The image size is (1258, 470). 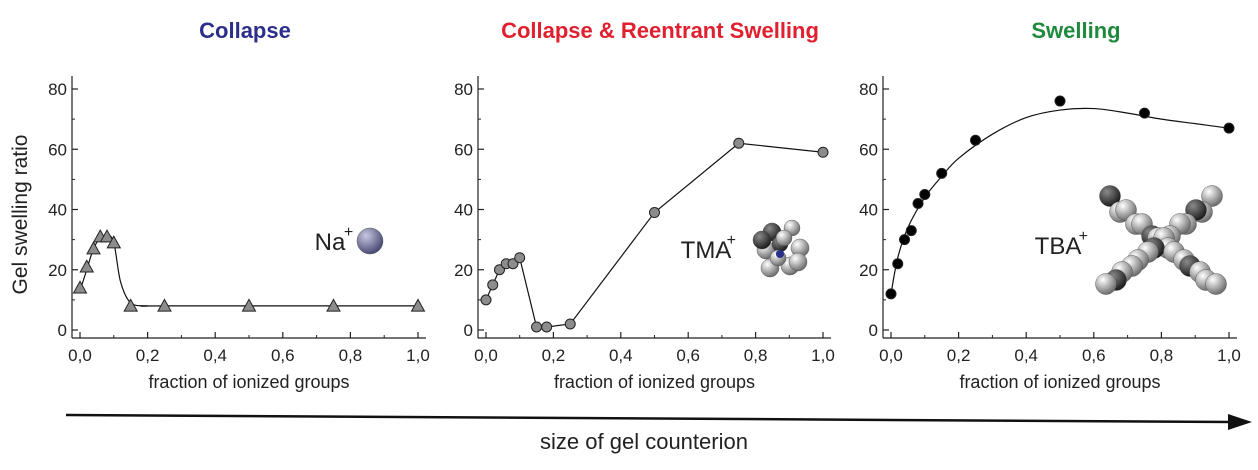 What do you see at coordinates (1058, 246) in the screenshot?
I see `ion-label: TBA` at bounding box center [1058, 246].